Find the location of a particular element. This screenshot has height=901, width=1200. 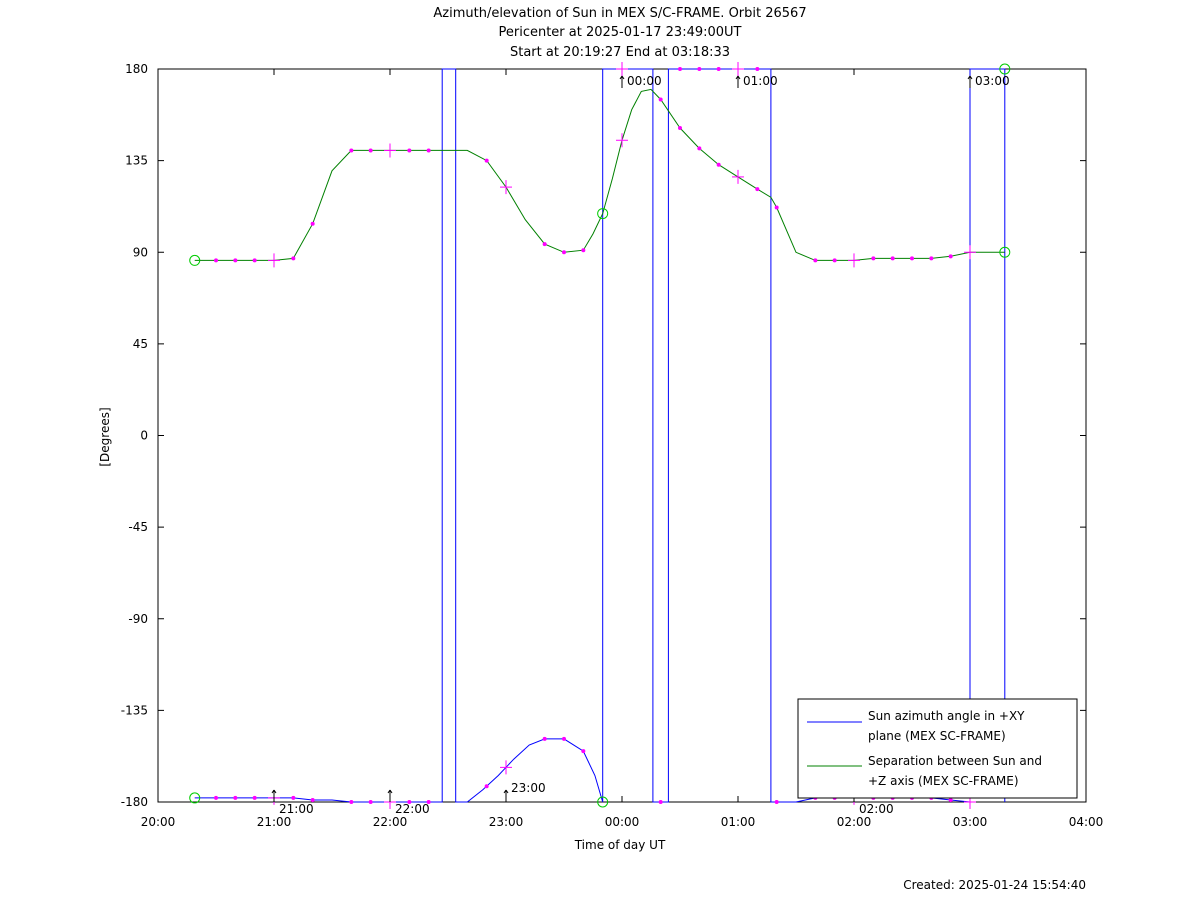

y-axis-label: [Degrees] is located at coordinates (105, 436).